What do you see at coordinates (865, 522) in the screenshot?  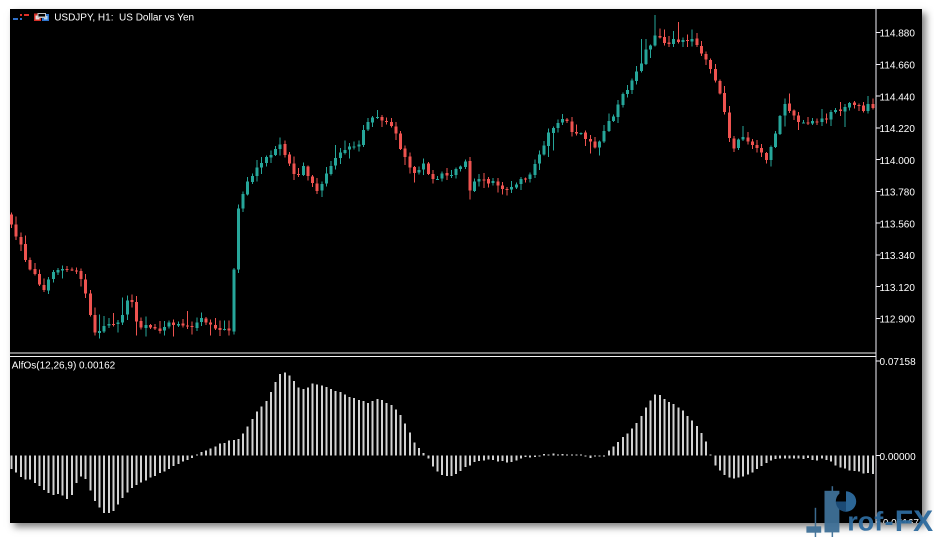 I see `svg-text: rof` at bounding box center [865, 522].